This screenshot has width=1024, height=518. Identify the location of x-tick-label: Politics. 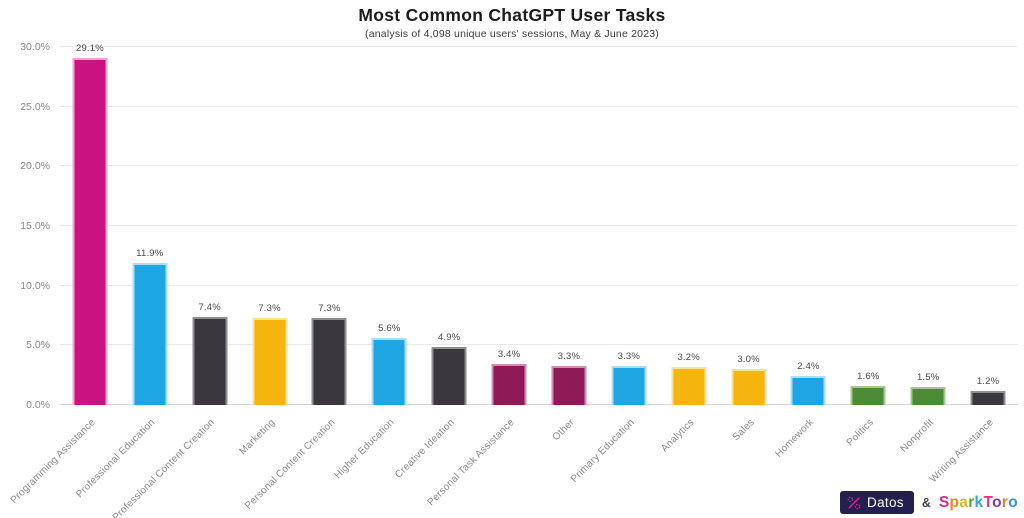
(860, 433).